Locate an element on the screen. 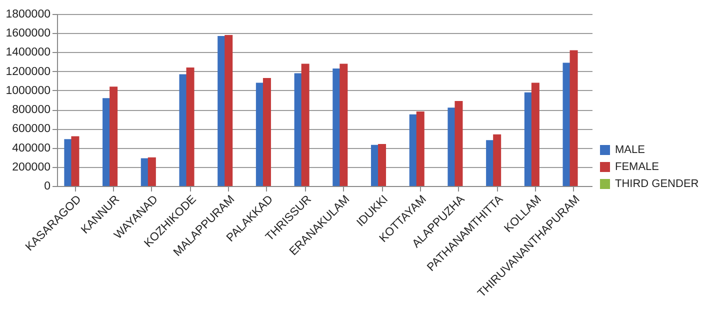  legend-label: FEMALE is located at coordinates (637, 167).